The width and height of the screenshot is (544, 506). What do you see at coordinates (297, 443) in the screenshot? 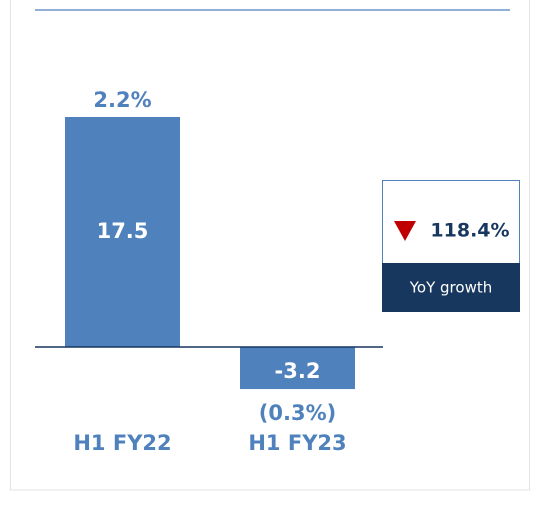
I see `x-tick-label: H1 FY23` at bounding box center [297, 443].